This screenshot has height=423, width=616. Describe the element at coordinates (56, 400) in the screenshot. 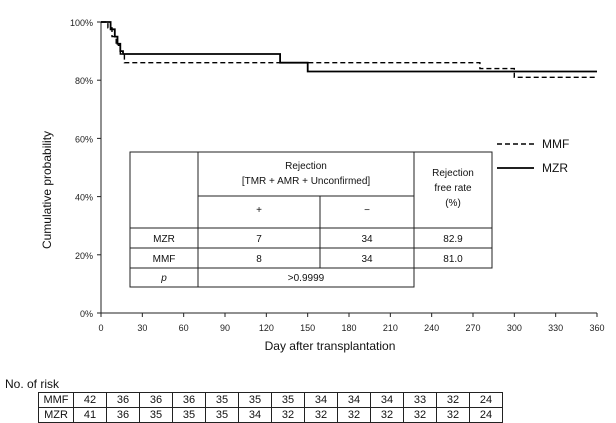

I see `risk-row-label: MMF` at that location.